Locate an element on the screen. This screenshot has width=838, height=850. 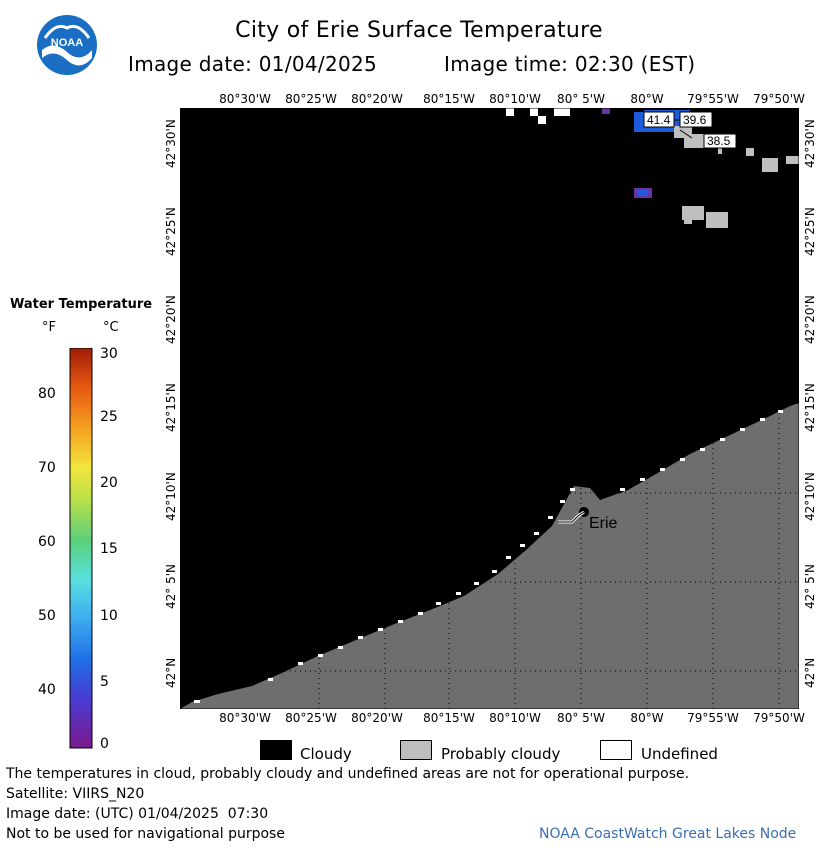
lon-tick-top: 80°W is located at coordinates (647, 99).